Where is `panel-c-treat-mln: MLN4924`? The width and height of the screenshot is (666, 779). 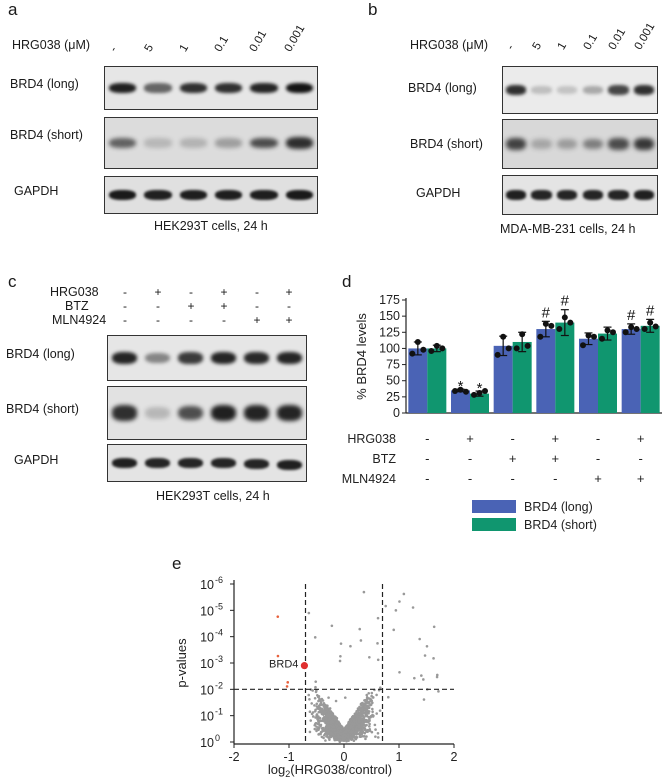
panel-c-treat-mln: MLN4924 is located at coordinates (79, 320).